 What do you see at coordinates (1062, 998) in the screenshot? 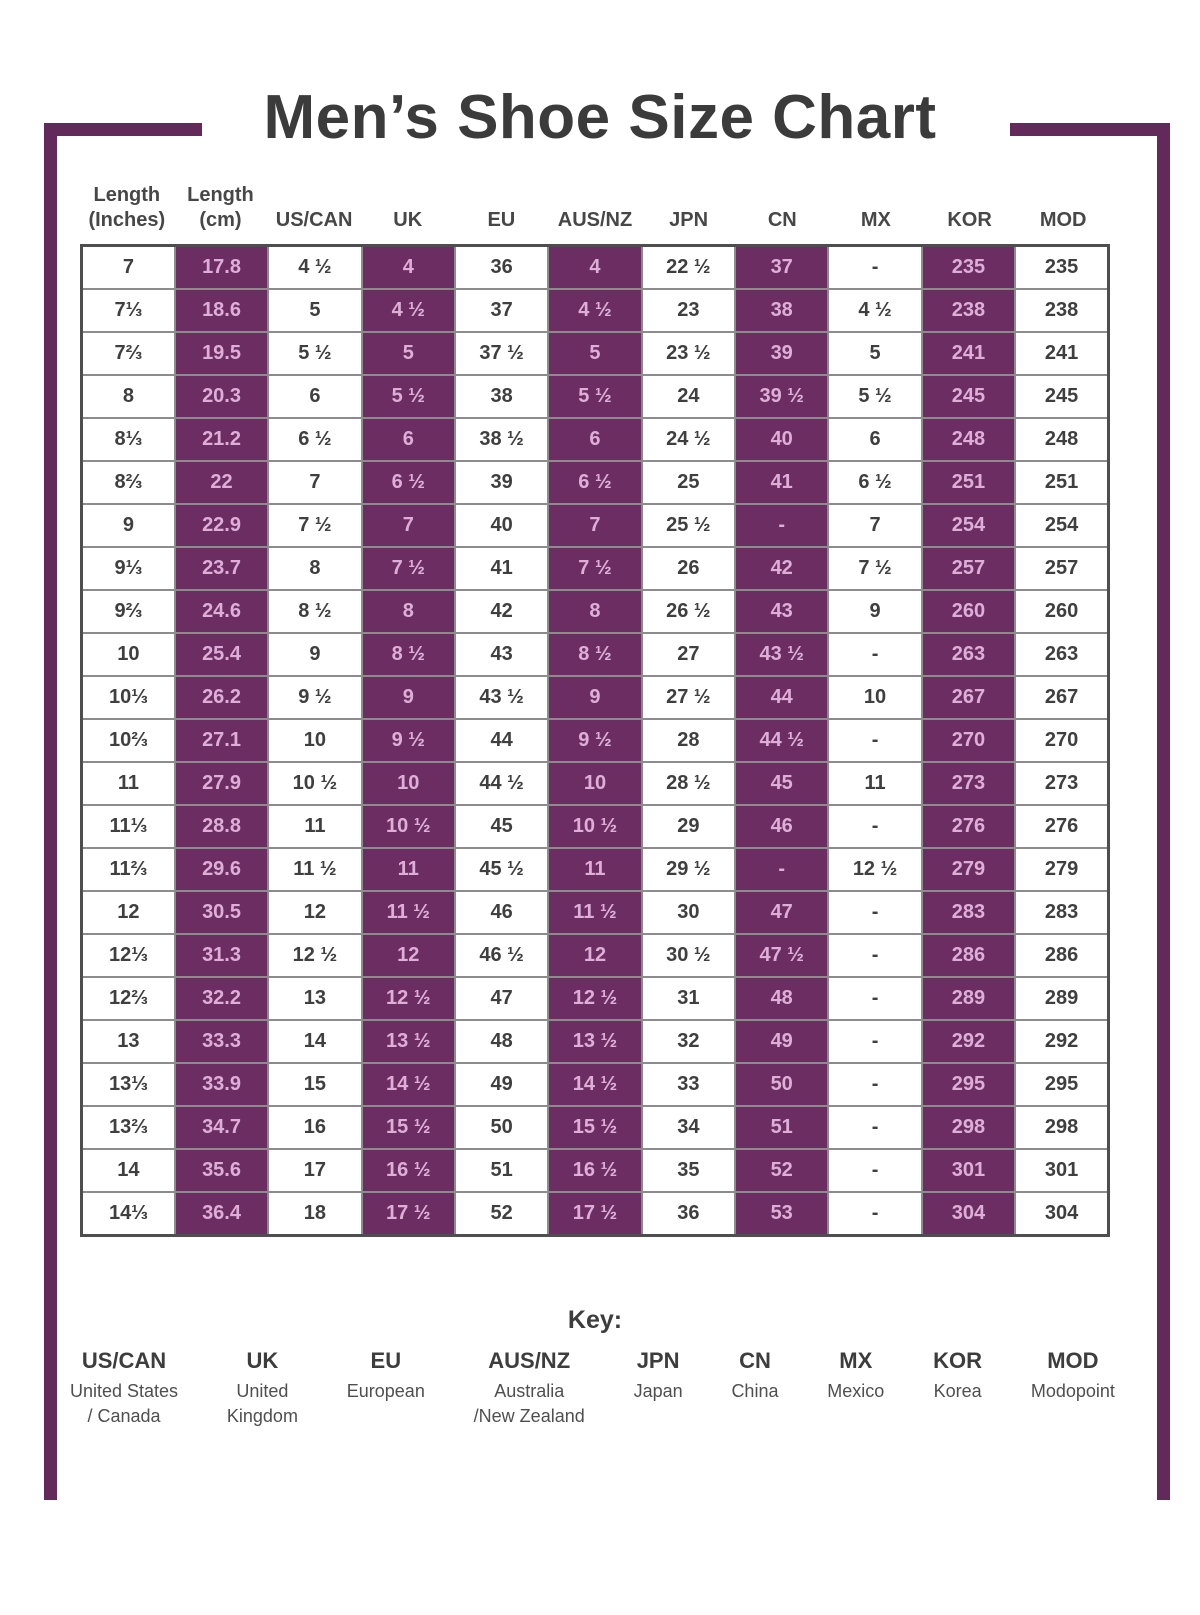
I see `table-cell: 289` at bounding box center [1062, 998].